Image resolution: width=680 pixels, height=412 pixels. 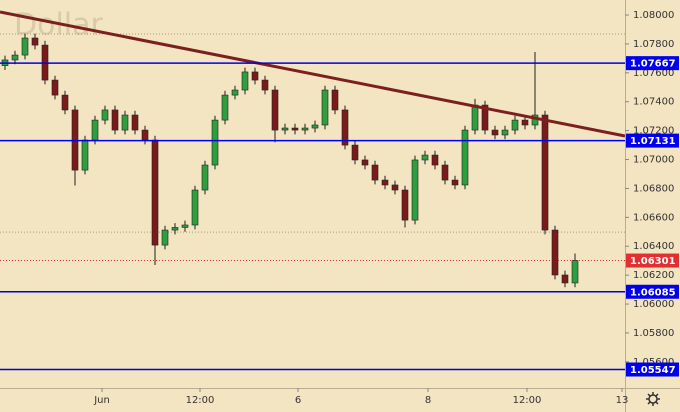 What do you see at coordinates (428, 400) in the screenshot?
I see `x-tick-label: 8` at bounding box center [428, 400].